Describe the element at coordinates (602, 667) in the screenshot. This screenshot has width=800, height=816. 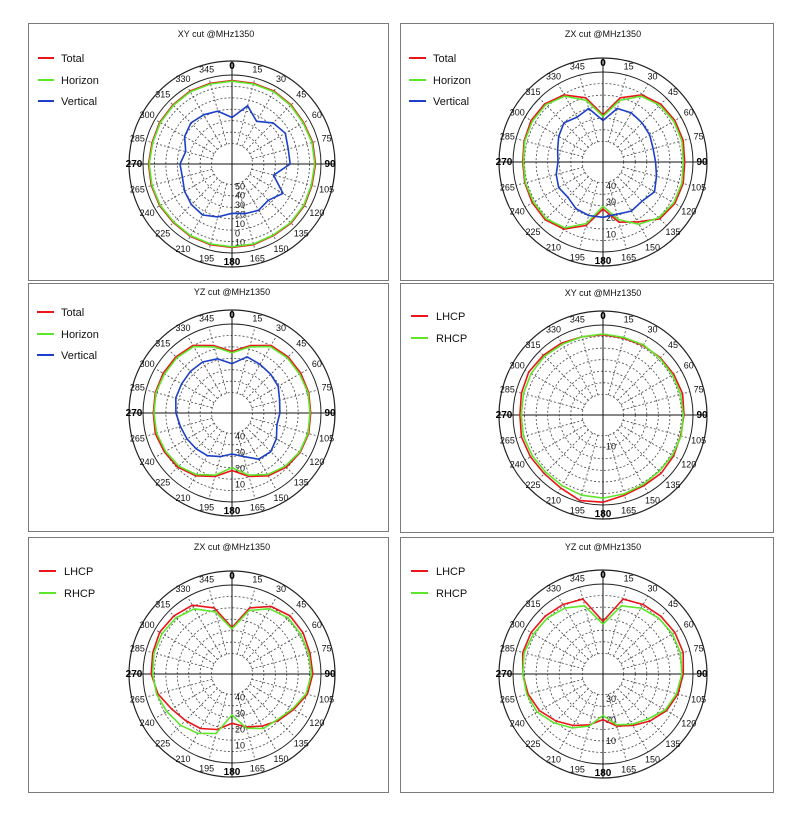
I see `series-trace-rhcp` at that location.